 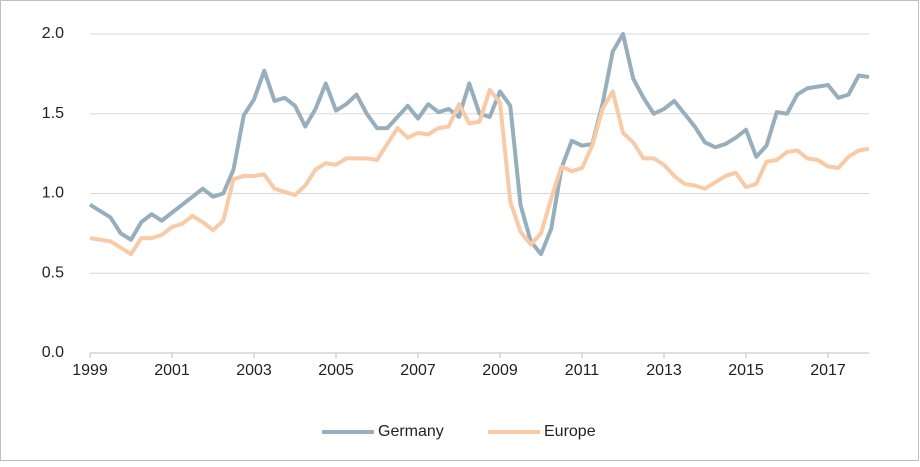 I want to click on x-tick-label: 2003, so click(x=254, y=370).